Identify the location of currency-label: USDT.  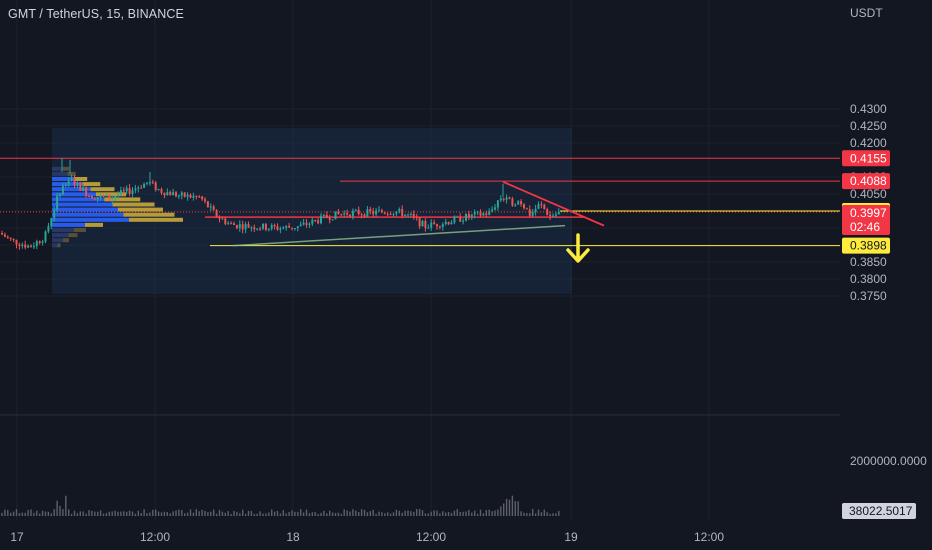
(866, 13).